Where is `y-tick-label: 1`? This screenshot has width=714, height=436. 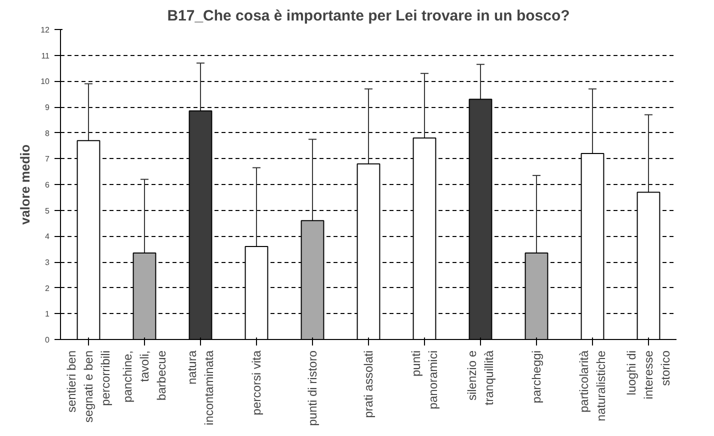
y-tick-label: 1 is located at coordinates (47, 314).